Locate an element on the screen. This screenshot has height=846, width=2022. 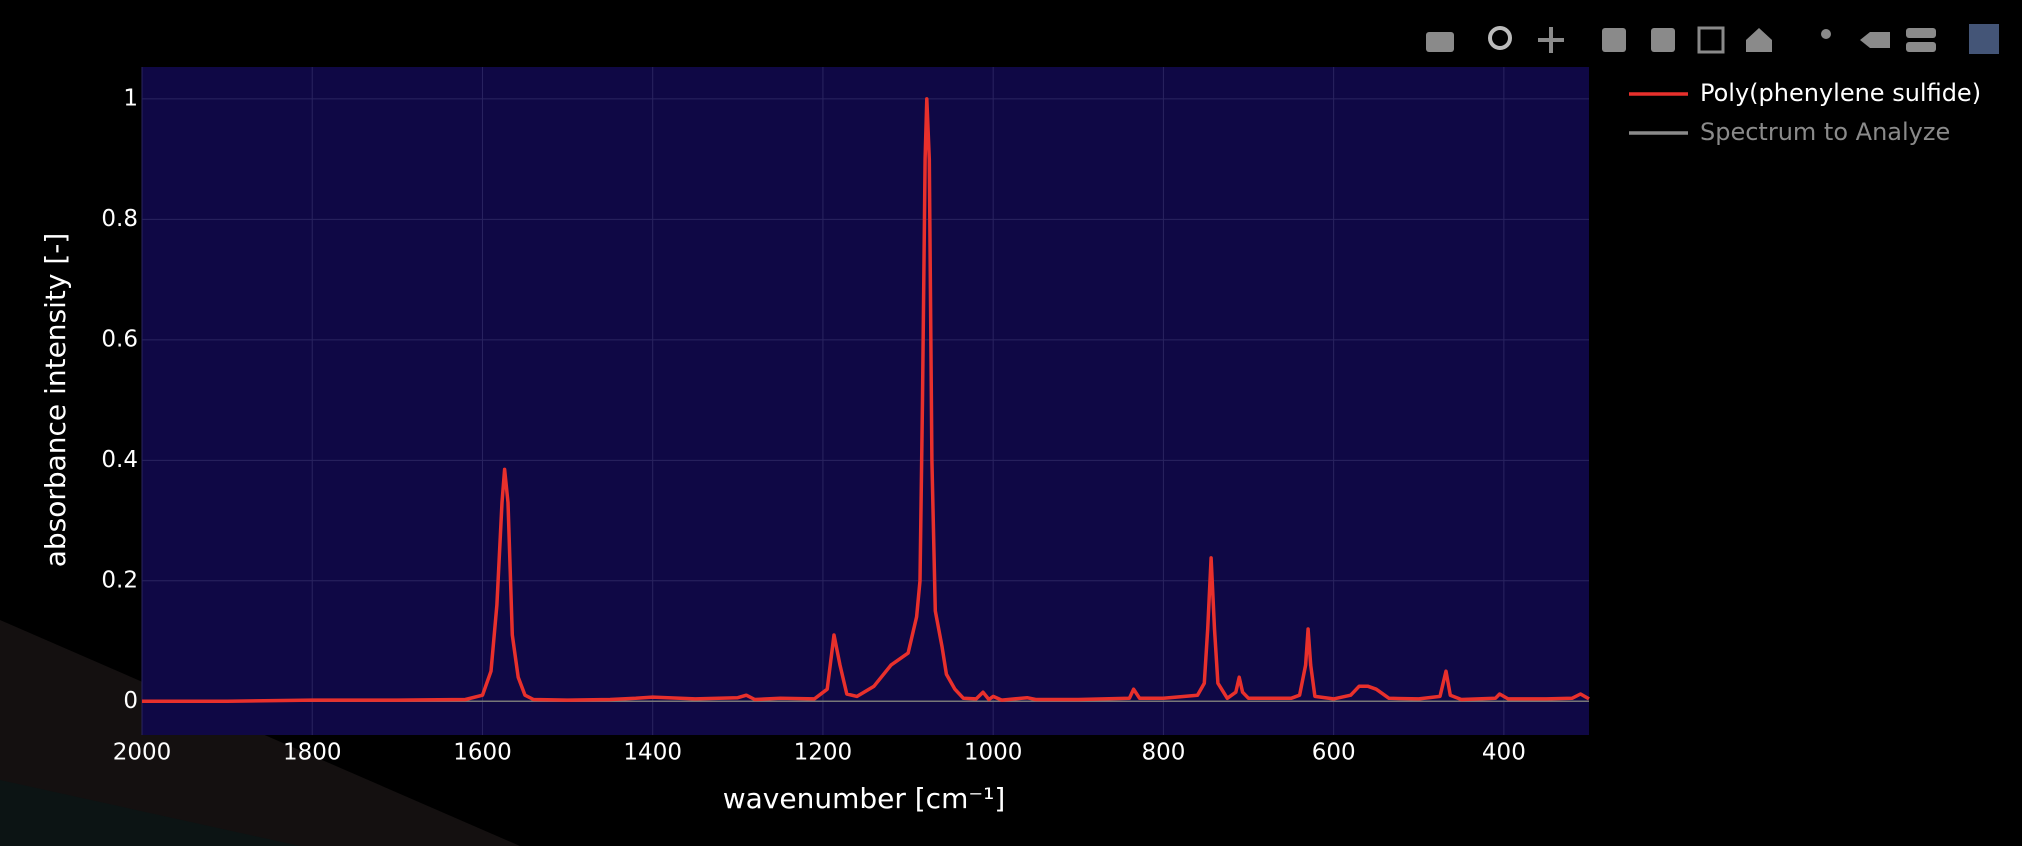
autoscale-icon is located at coordinates (1711, 40).